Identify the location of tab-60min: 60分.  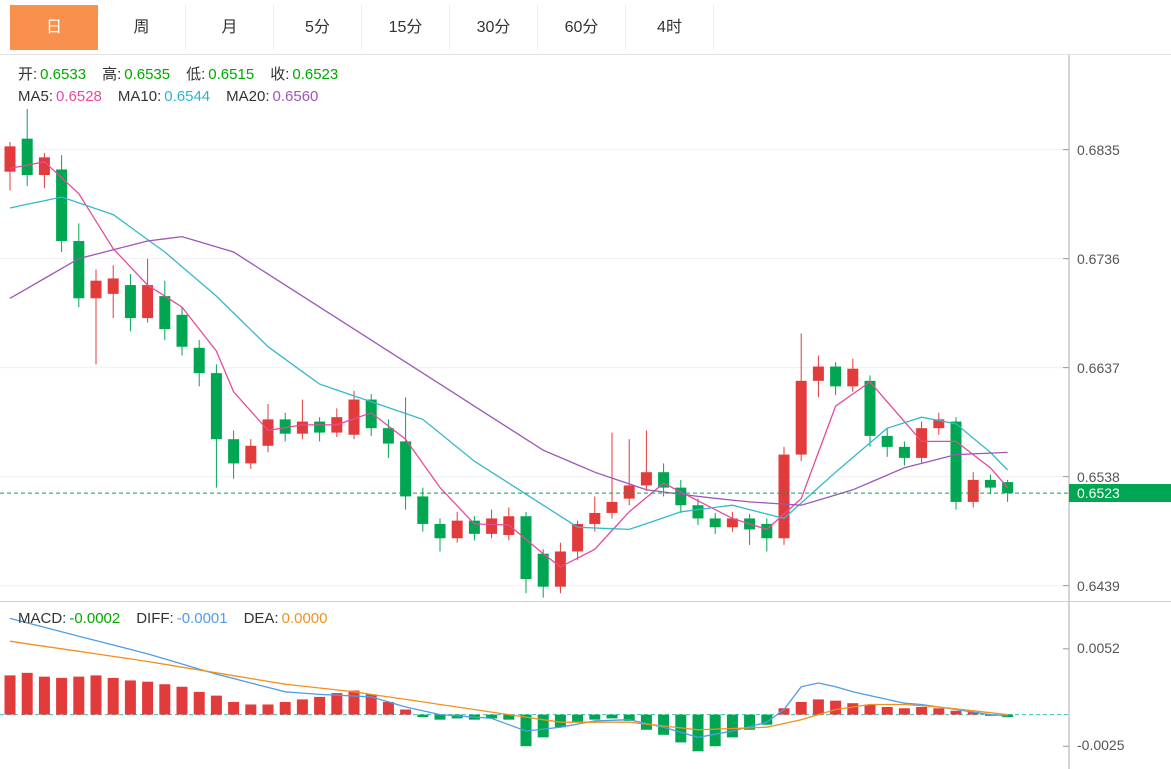
(582, 27).